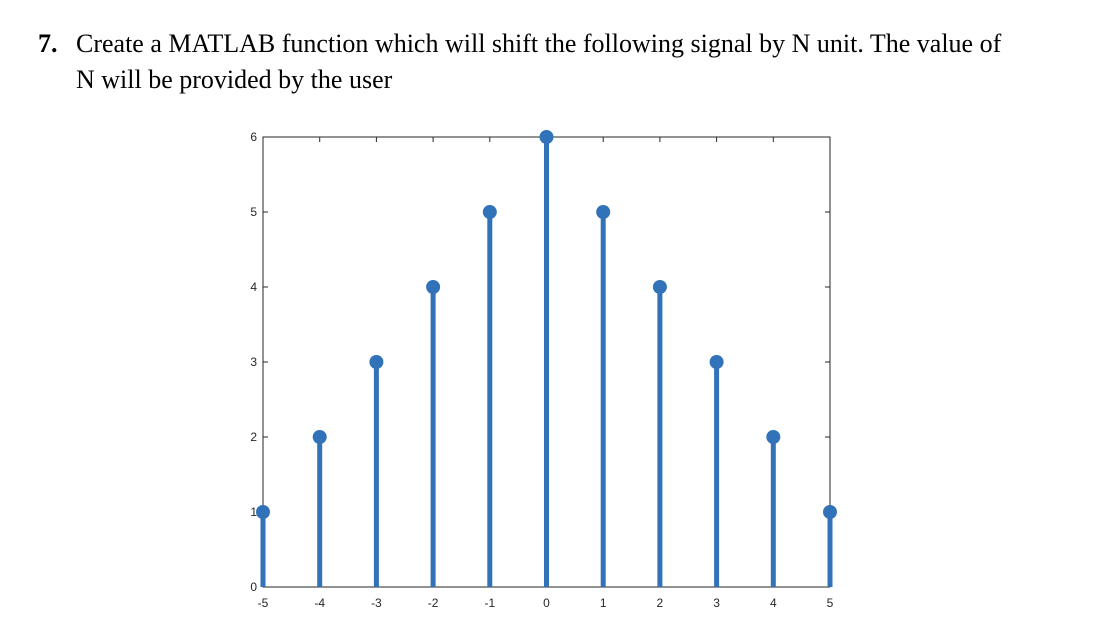 The width and height of the screenshot is (1102, 628). I want to click on y-tick-label: 2, so click(253, 437).